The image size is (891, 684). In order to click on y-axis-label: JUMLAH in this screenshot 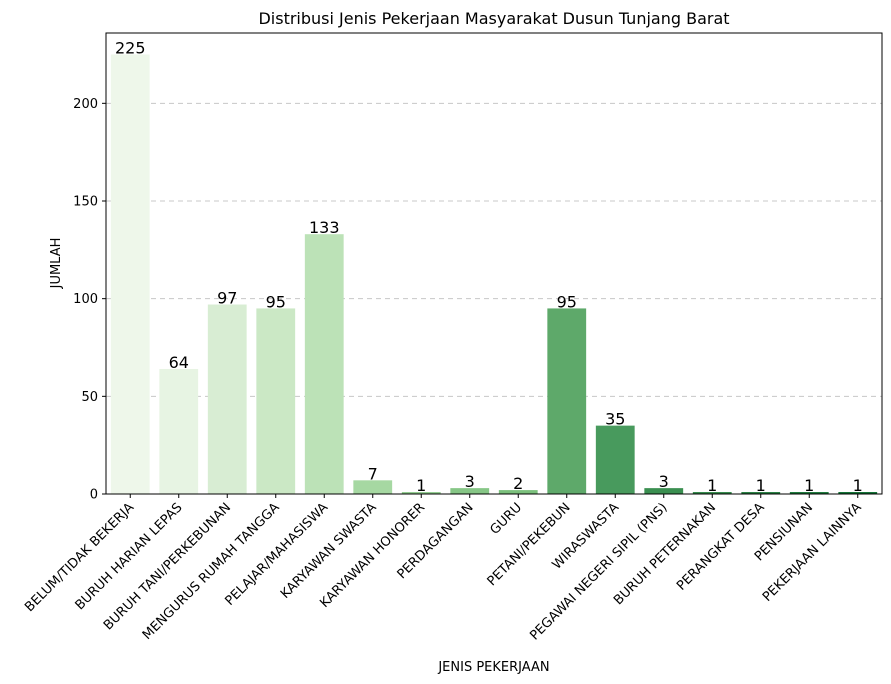, I will do `click(56, 264)`.